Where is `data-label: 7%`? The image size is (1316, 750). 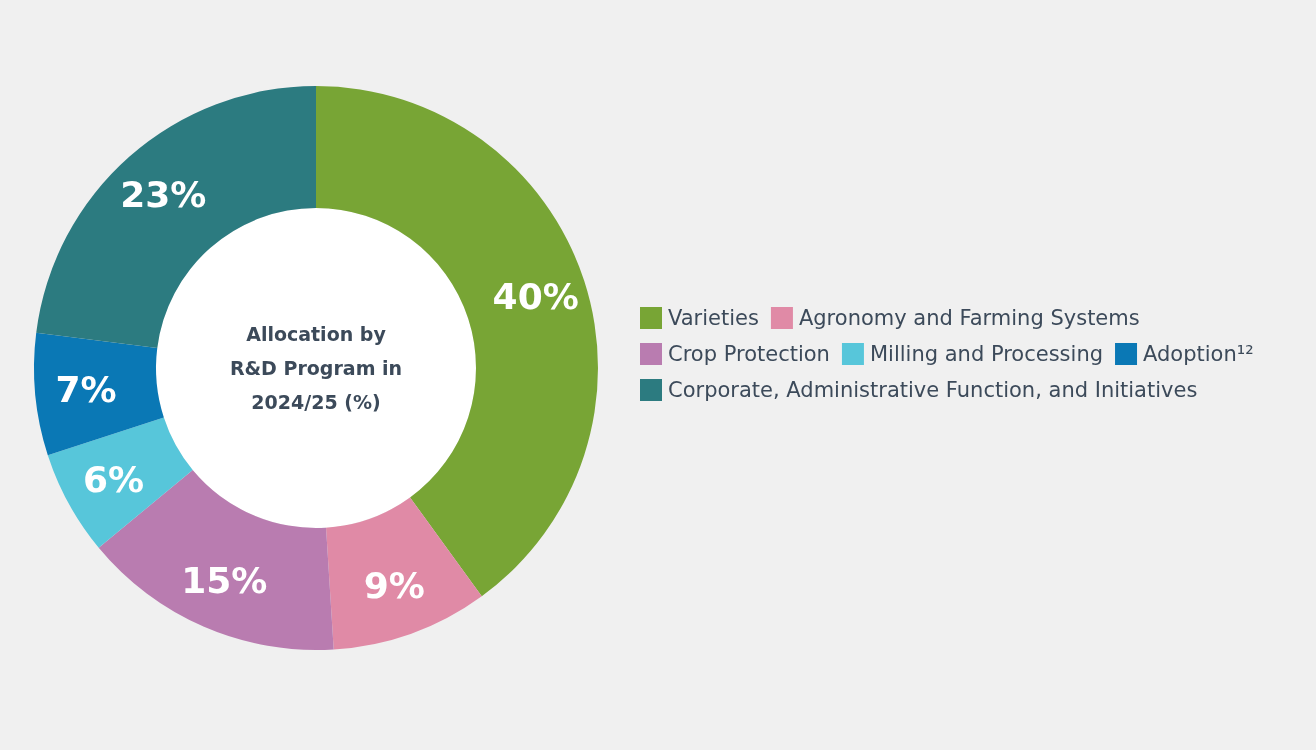 data-label: 7% is located at coordinates (86, 390).